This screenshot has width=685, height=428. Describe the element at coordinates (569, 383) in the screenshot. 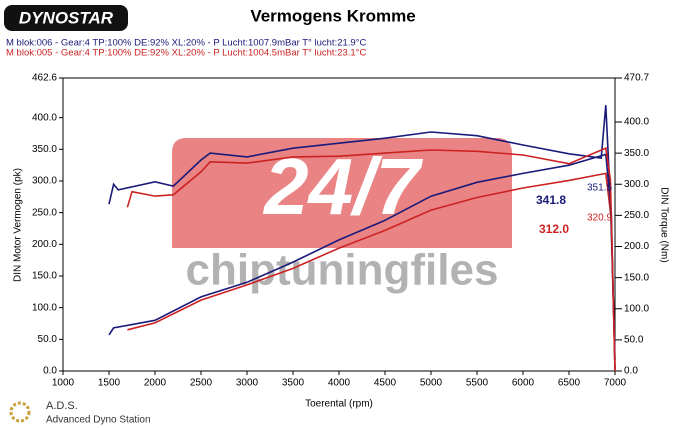

I see `x-tick-label: 6500` at that location.